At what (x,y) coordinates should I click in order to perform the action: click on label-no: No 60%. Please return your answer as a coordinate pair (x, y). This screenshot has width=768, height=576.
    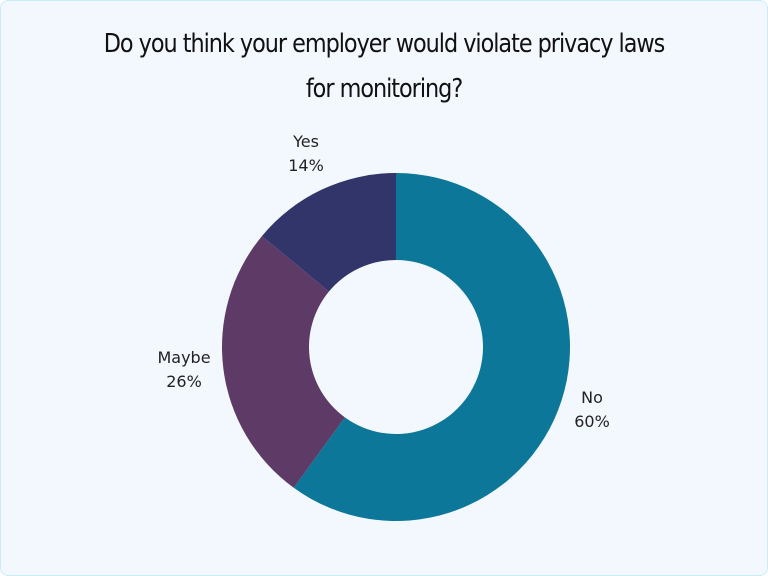
    Looking at the image, I should click on (592, 410).